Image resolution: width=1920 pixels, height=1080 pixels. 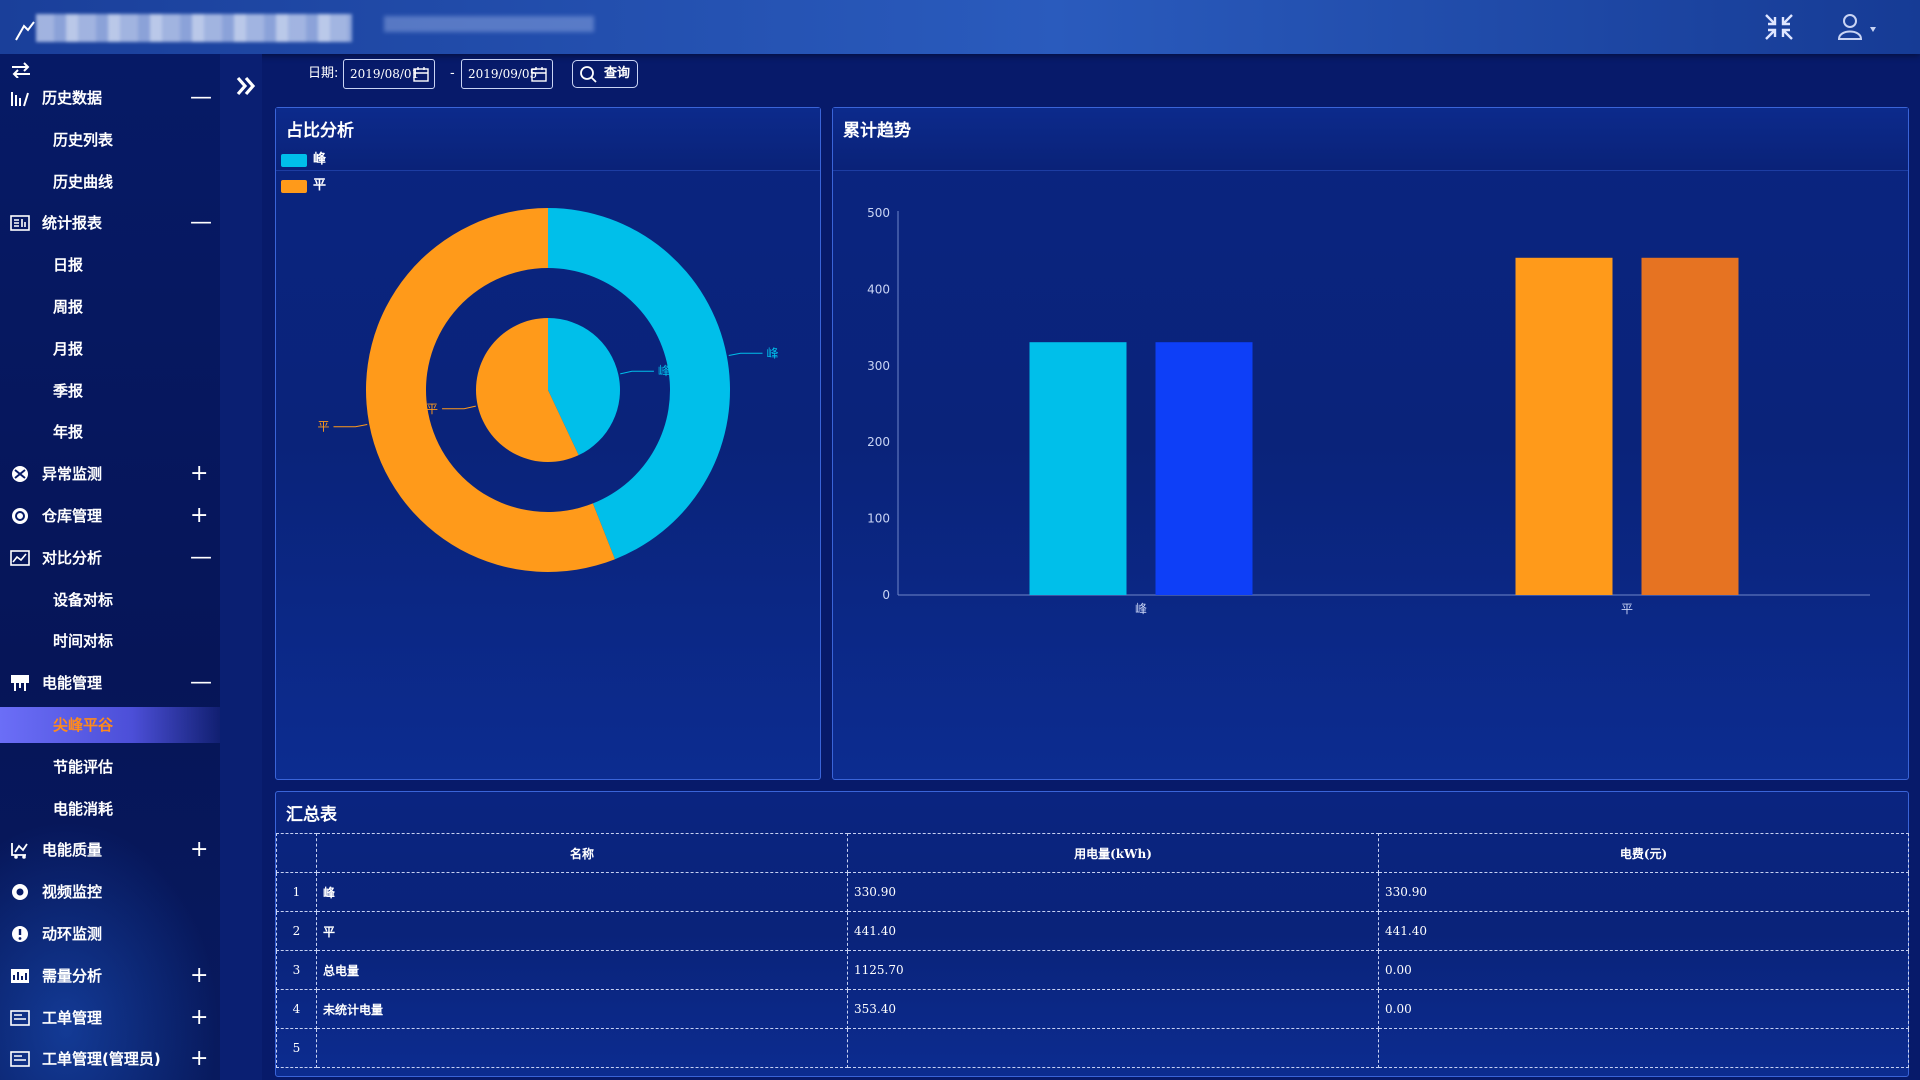 I want to click on sidebar, so click(x=110, y=567).